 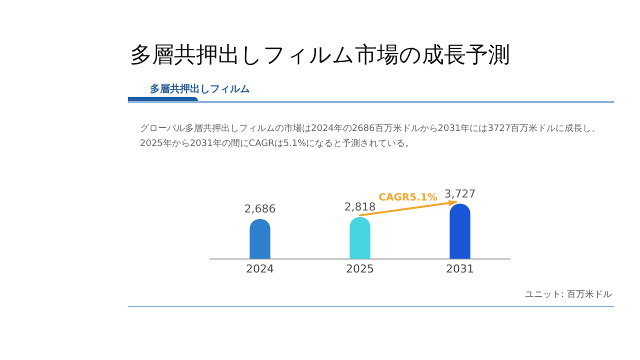 I want to click on x-tick-label: 2025, so click(x=360, y=269).